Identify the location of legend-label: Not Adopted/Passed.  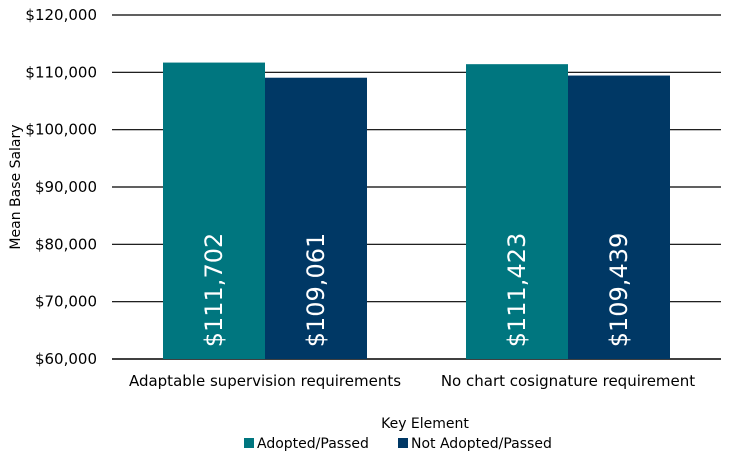
(481, 444).